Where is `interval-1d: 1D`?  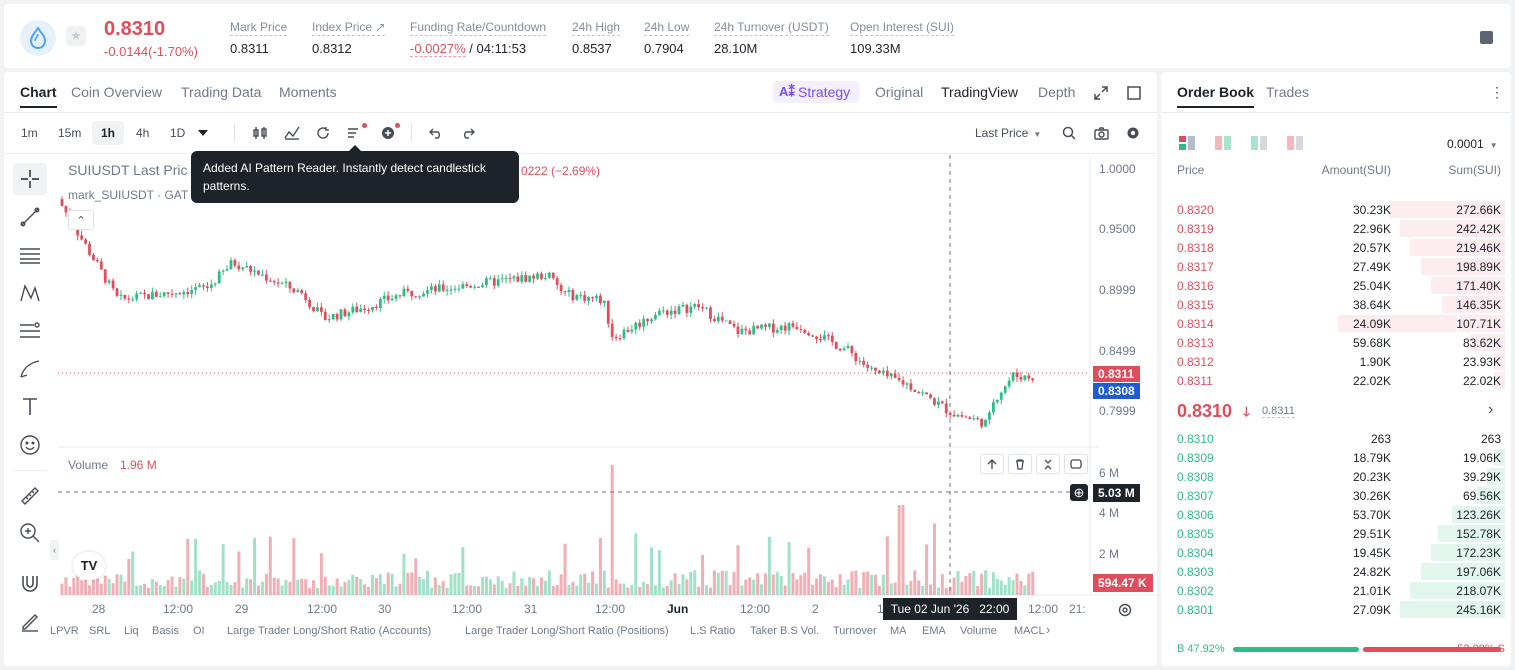
interval-1d: 1D is located at coordinates (178, 133).